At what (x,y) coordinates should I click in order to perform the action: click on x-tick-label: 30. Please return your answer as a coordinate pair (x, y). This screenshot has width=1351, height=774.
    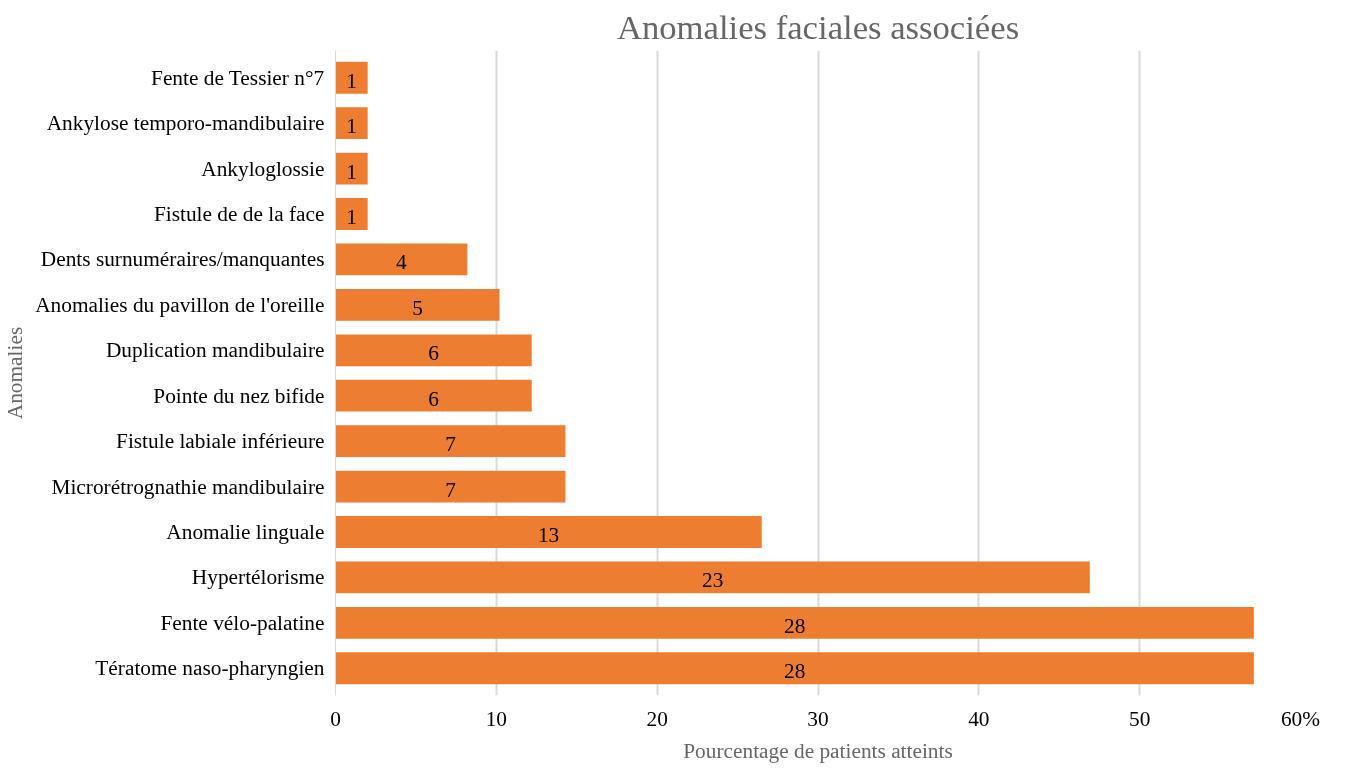
    Looking at the image, I should click on (818, 718).